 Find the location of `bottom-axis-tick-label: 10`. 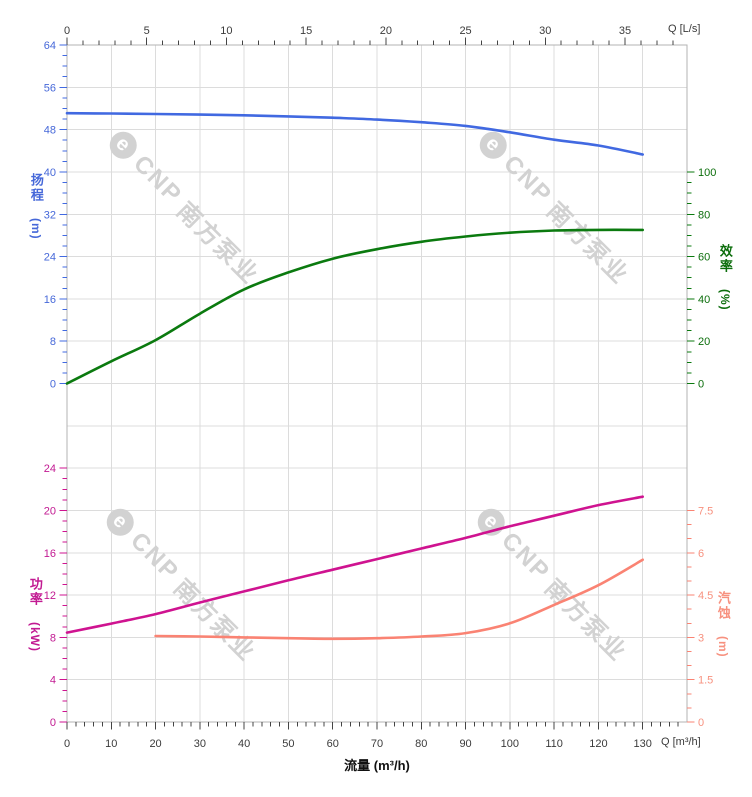

bottom-axis-tick-label: 10 is located at coordinates (111, 744).